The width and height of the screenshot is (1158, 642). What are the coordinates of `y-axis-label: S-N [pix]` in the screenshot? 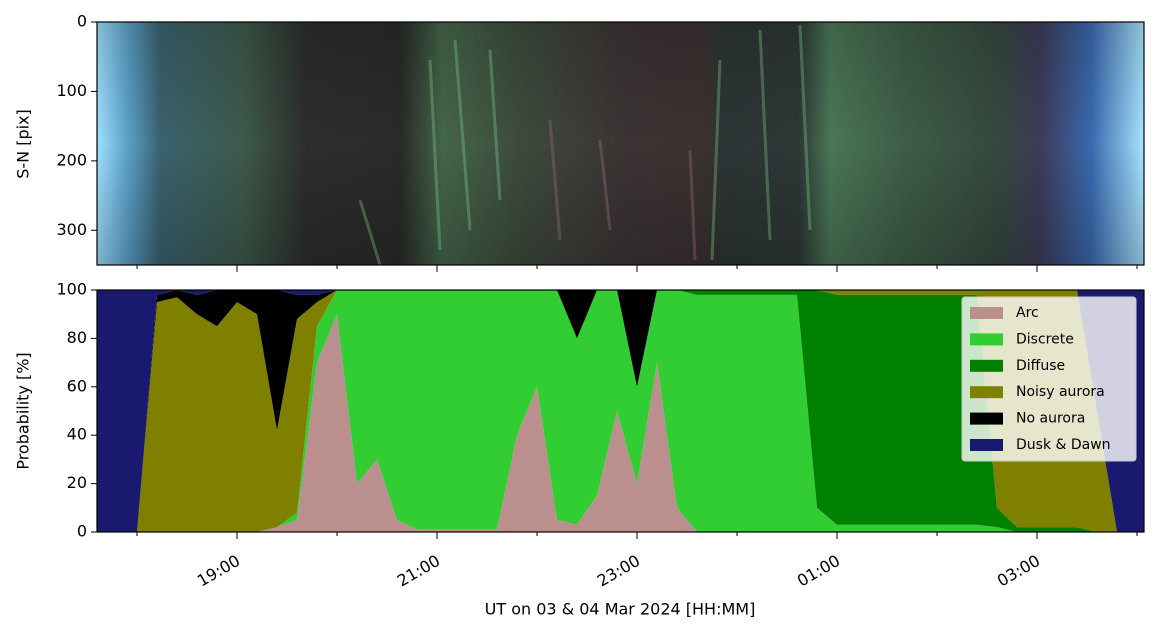 It's located at (23, 144).